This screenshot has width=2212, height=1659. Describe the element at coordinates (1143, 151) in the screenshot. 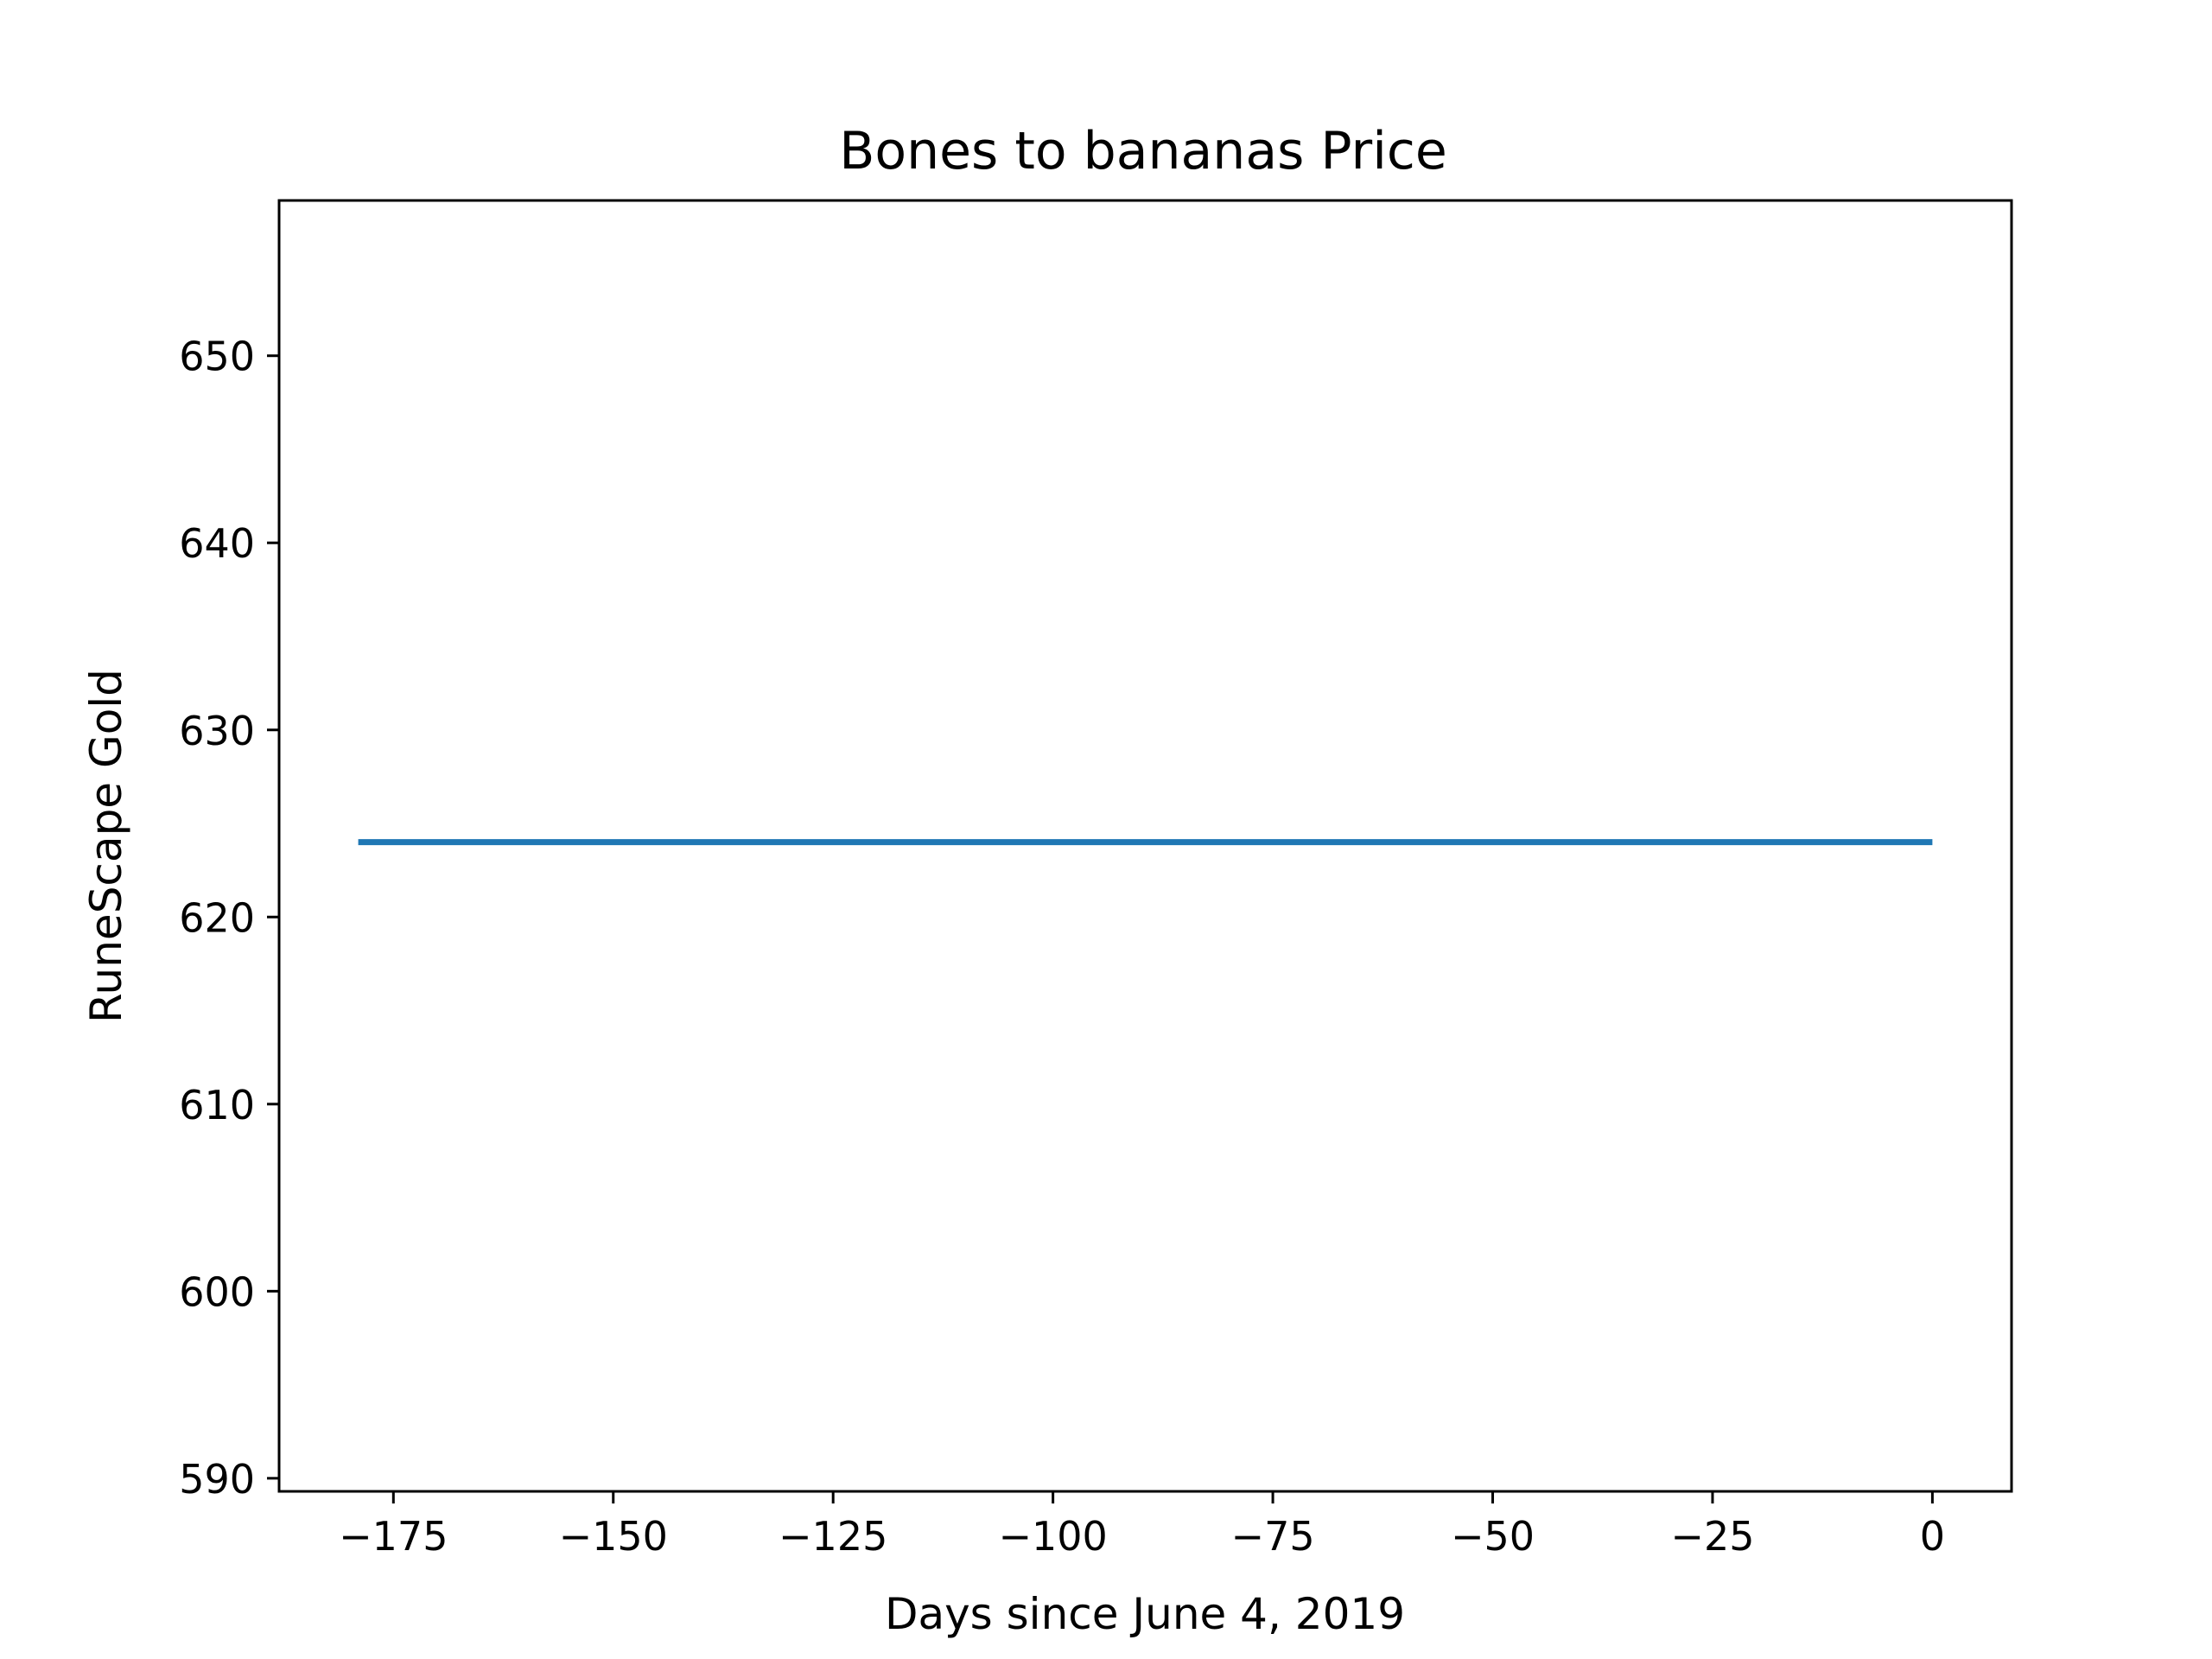

I see `chart-title: Bones to bananas Price` at that location.